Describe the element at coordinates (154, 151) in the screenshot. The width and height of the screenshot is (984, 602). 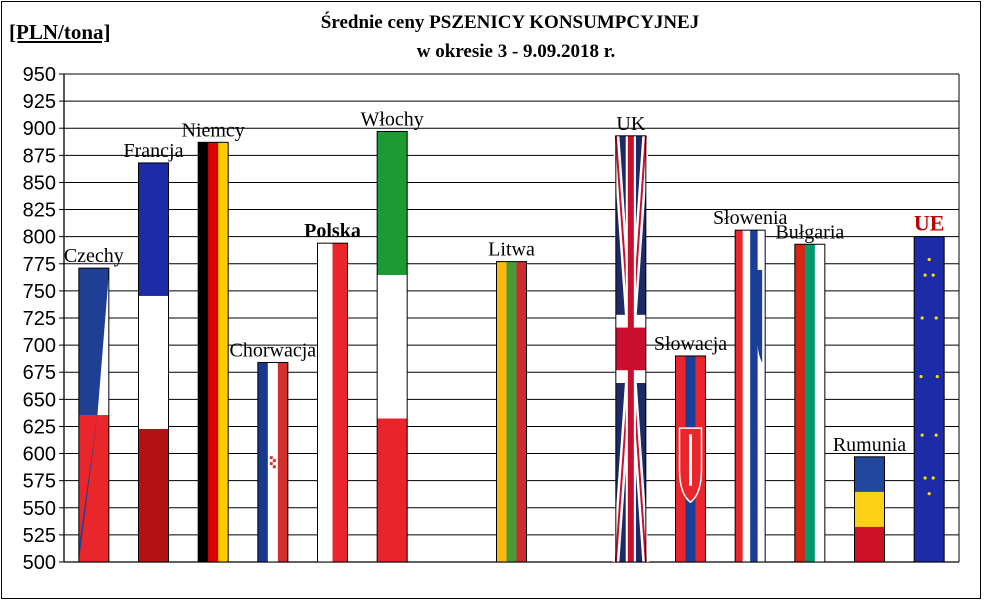
I see `bar-label: Francja` at that location.